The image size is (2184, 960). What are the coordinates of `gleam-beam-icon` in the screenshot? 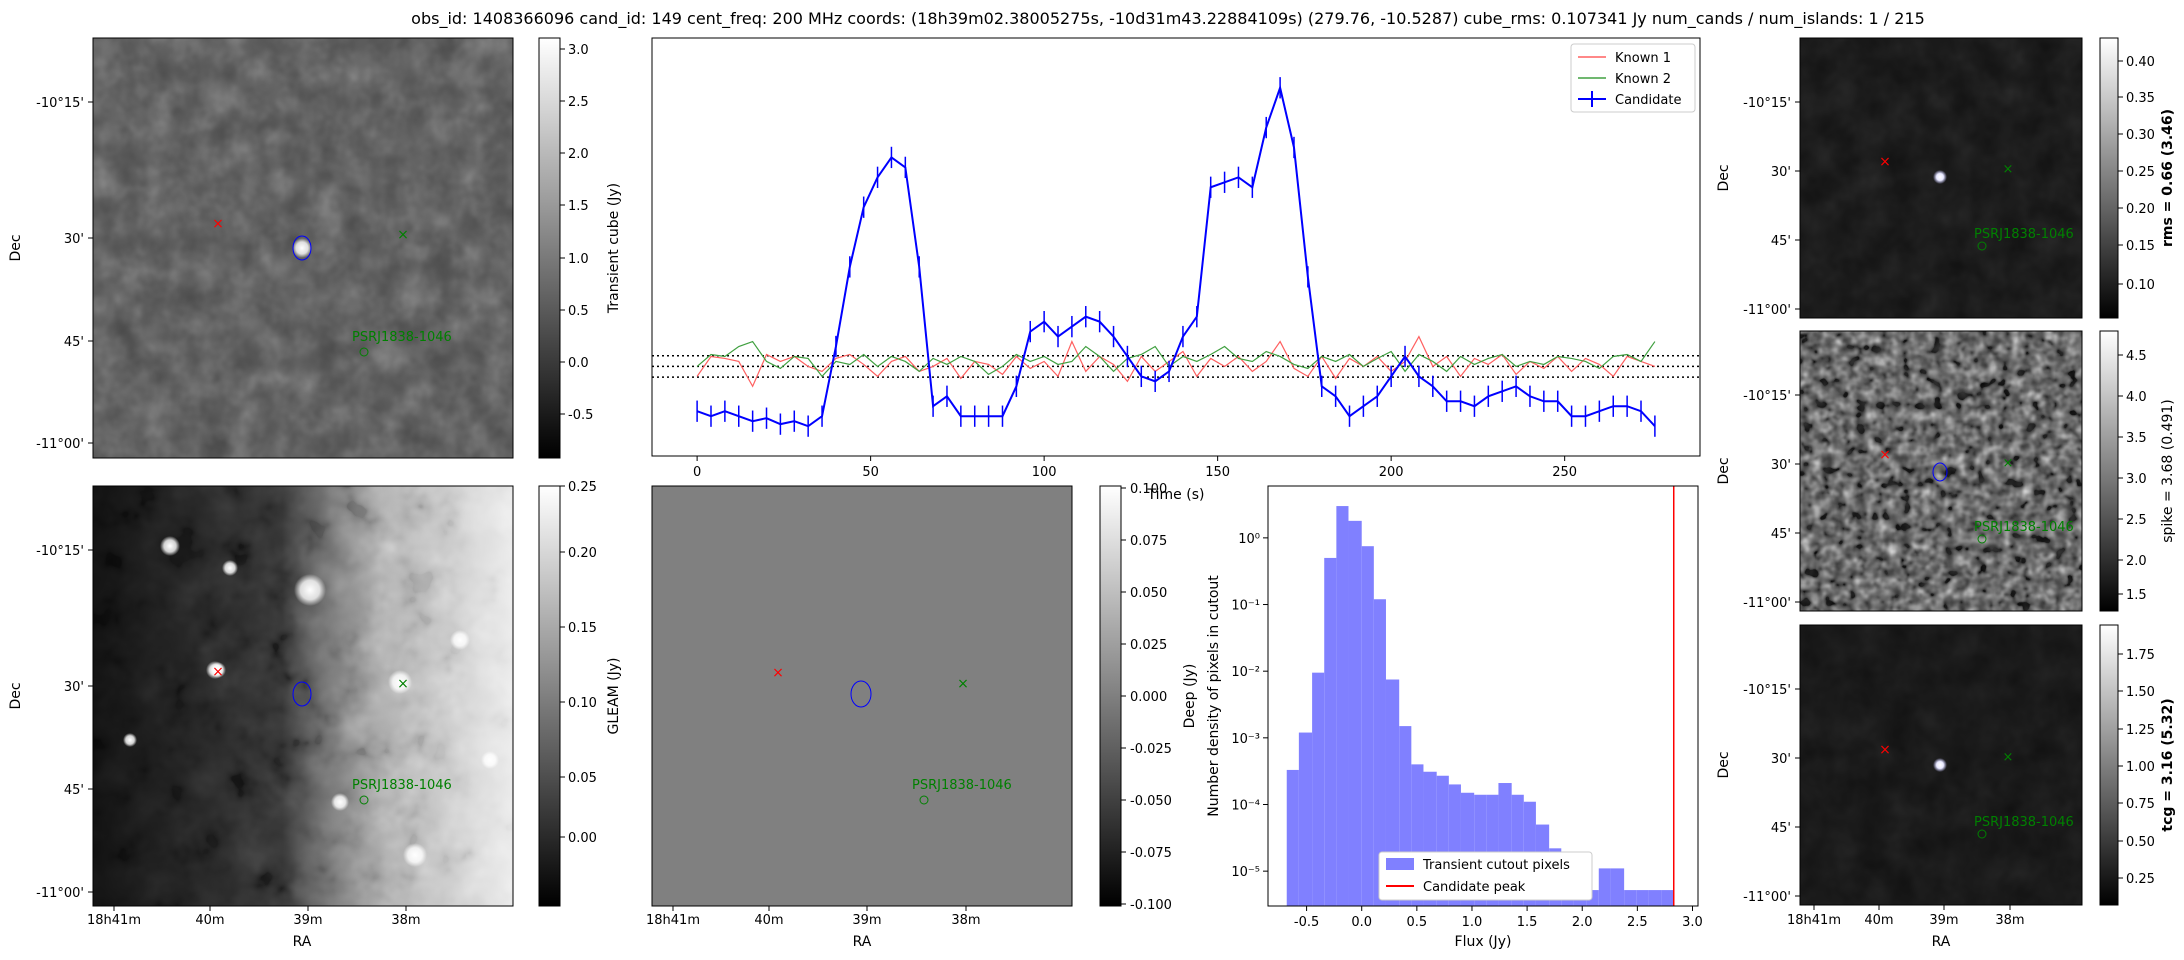 It's located at (302, 694).